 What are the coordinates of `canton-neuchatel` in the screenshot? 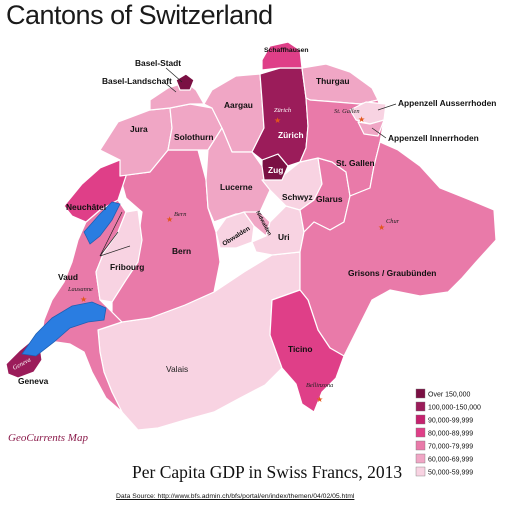 It's located at (95, 191).